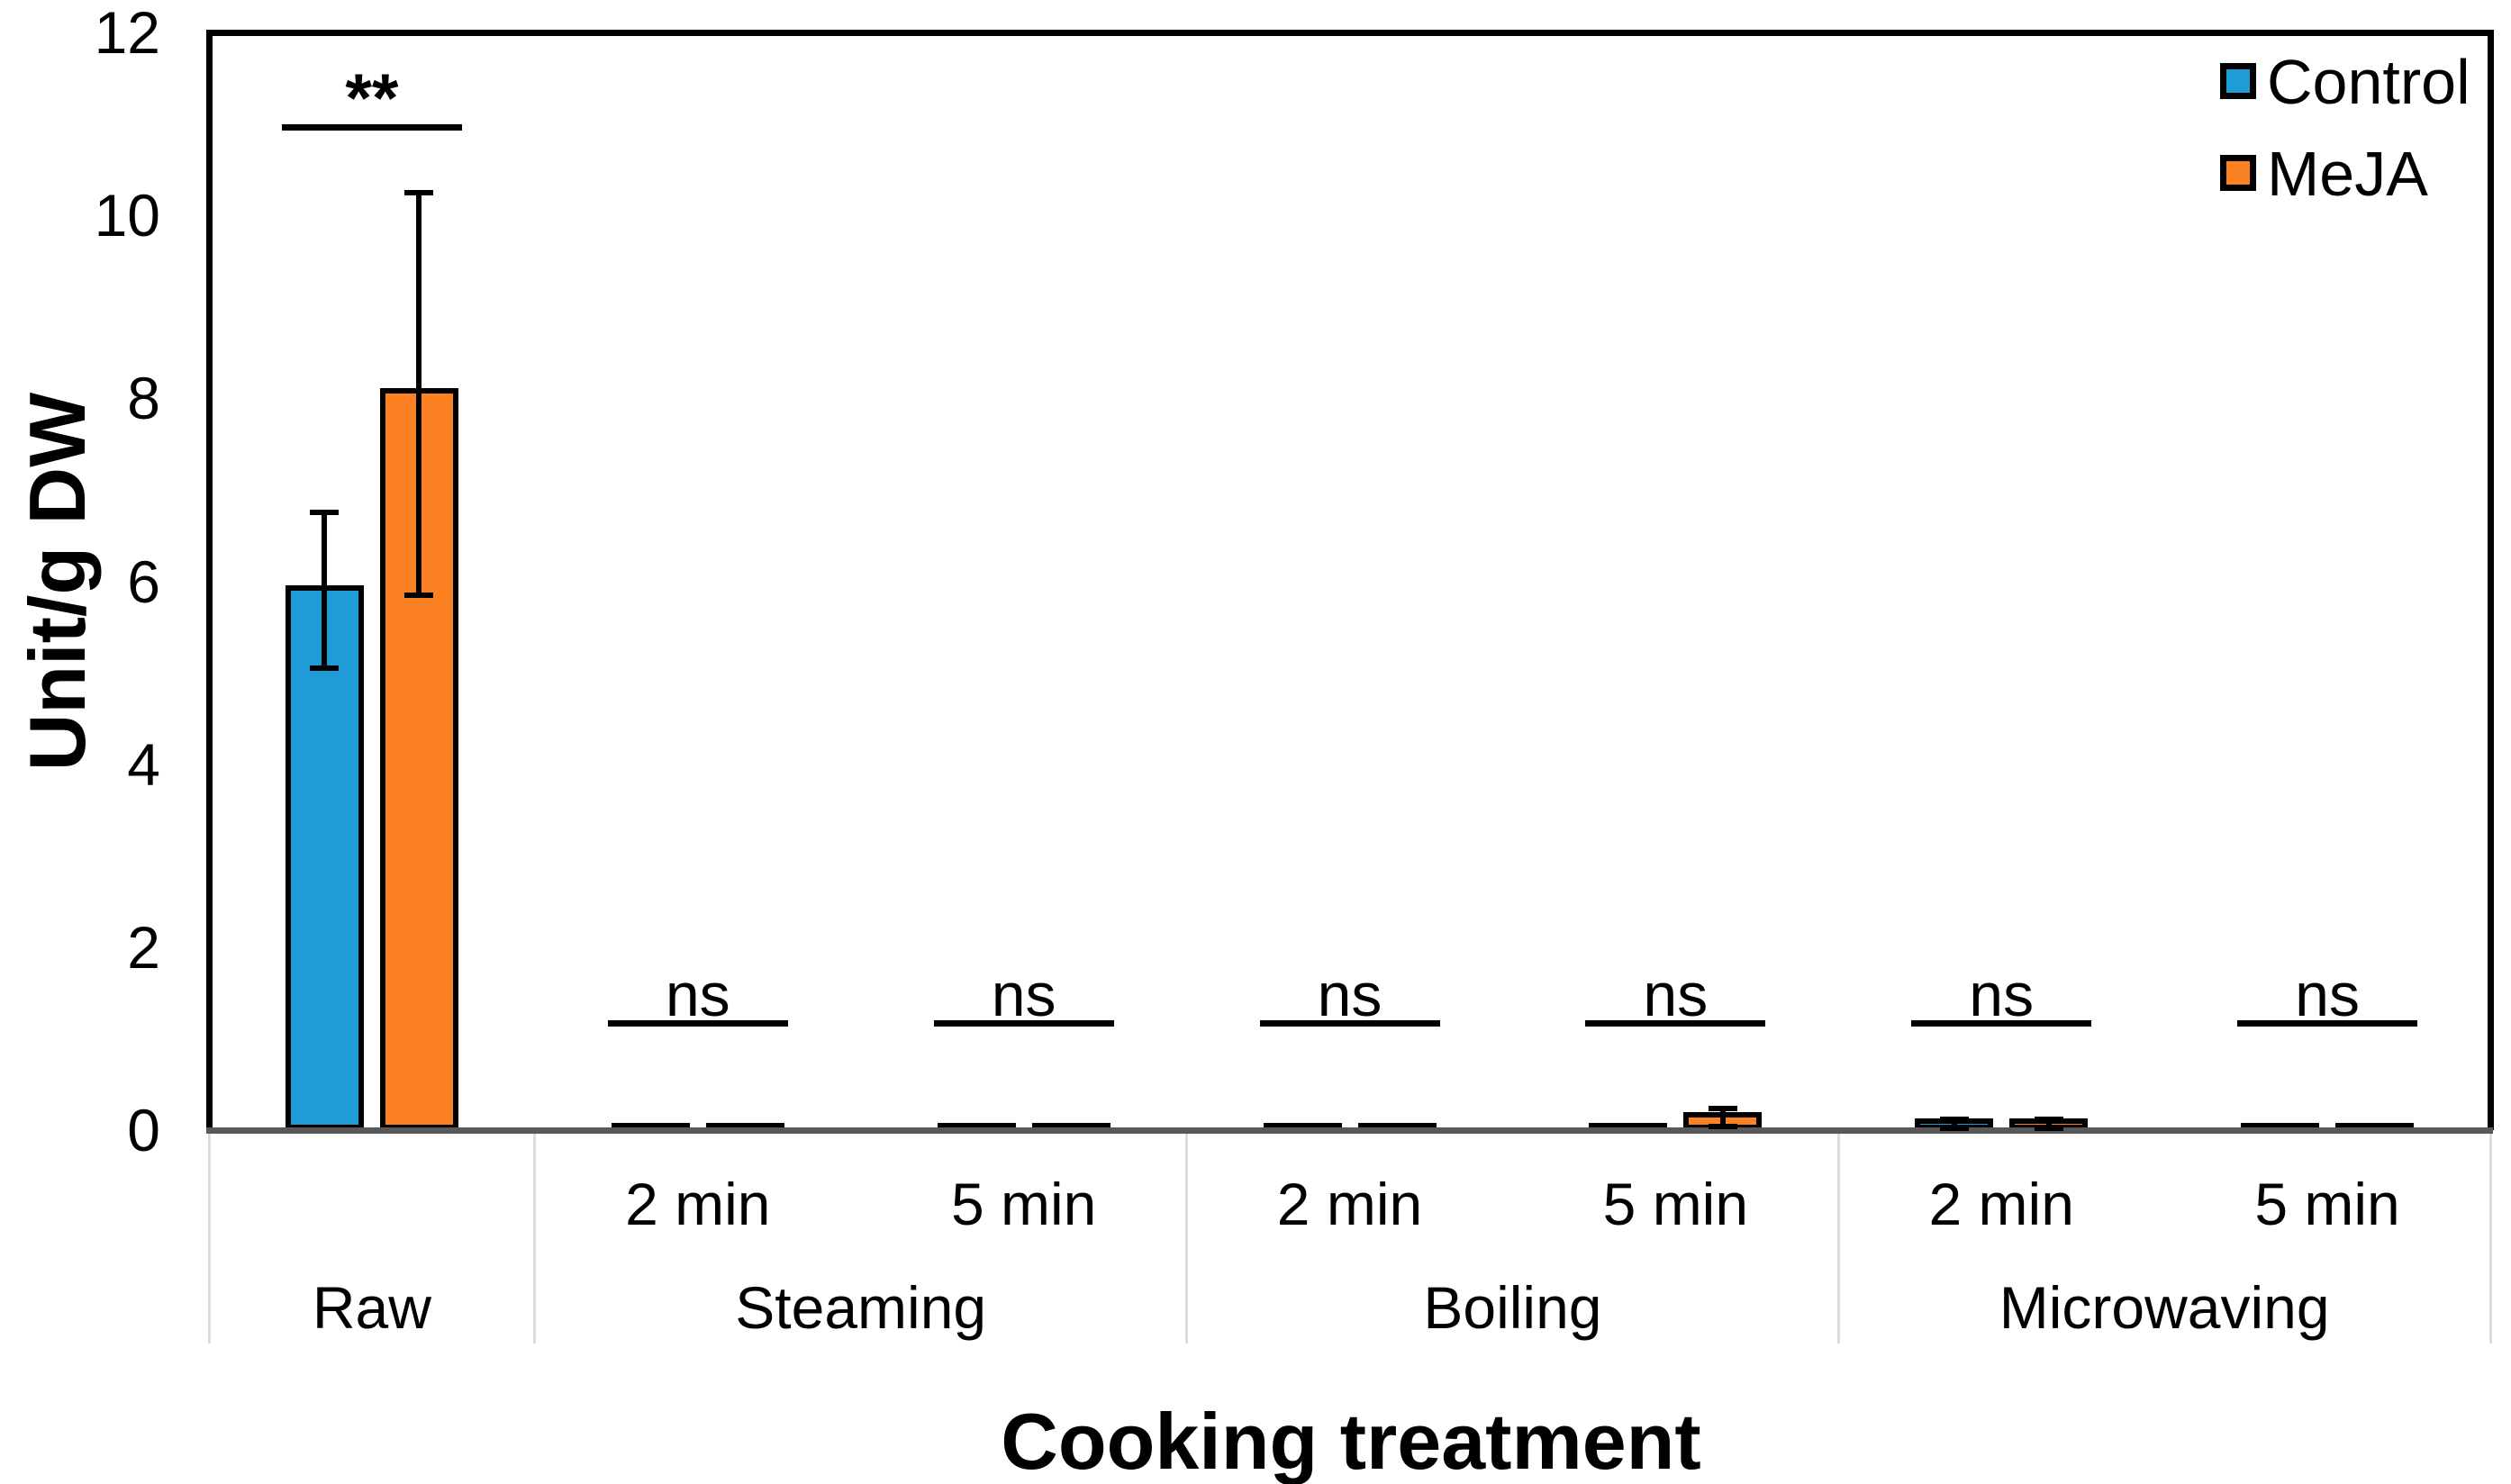  What do you see at coordinates (1954, 1123) in the screenshot?
I see `error-bar-control-slot5` at bounding box center [1954, 1123].